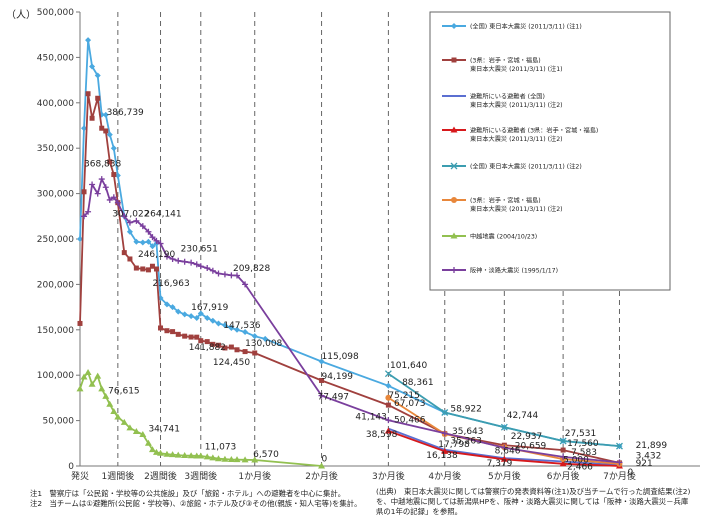  What do you see at coordinates (371, 418) in the screenshot?
I see `data-label: 41,143` at bounding box center [371, 418].